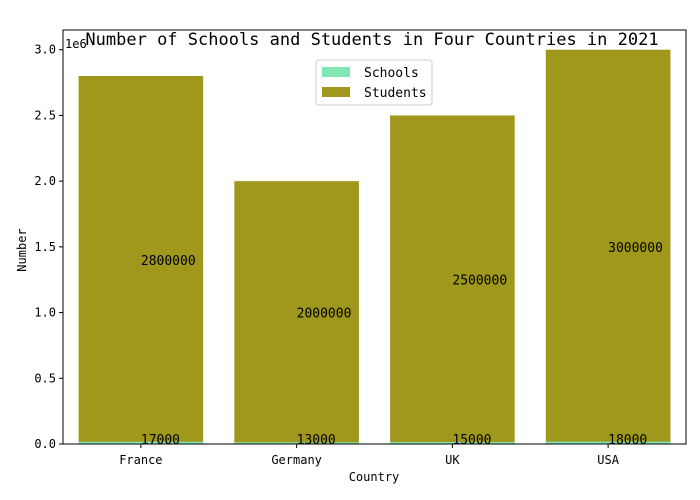 The height and width of the screenshot is (500, 700). What do you see at coordinates (608, 442) in the screenshot?
I see `bar-schools-usa` at bounding box center [608, 442].